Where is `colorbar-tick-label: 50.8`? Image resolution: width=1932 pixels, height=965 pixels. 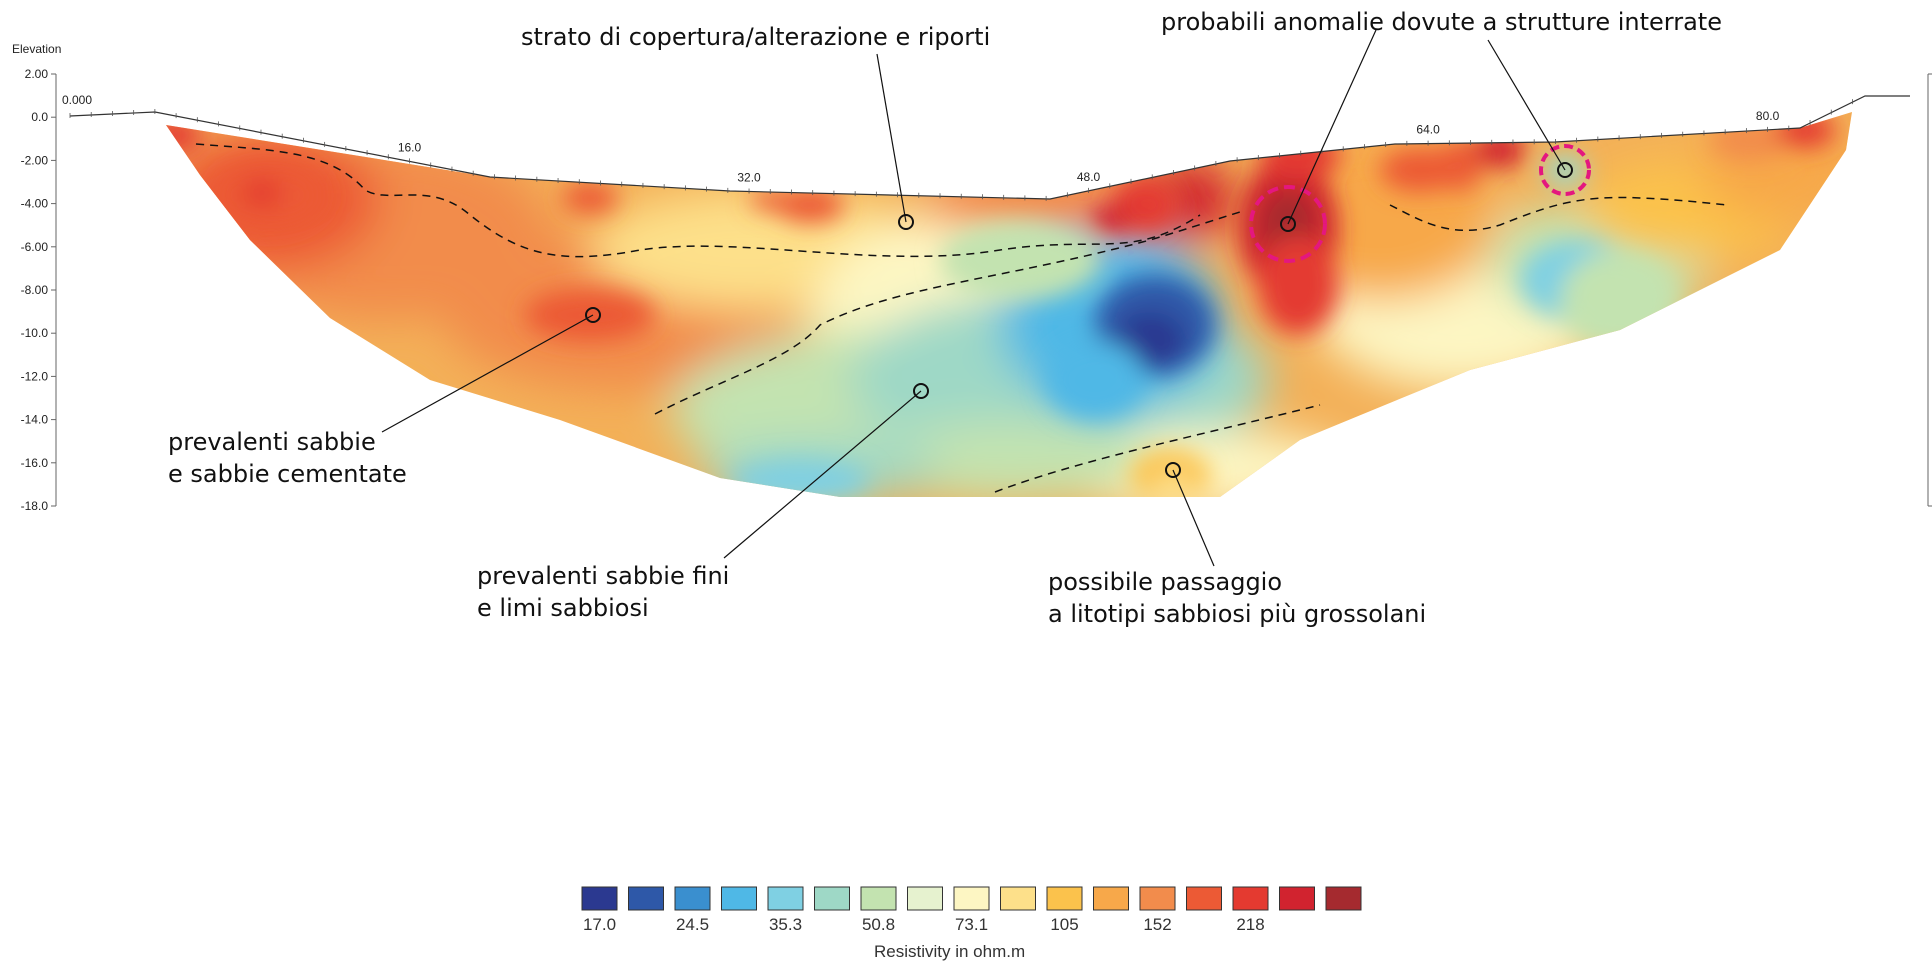
colorbar-tick-label: 50.8 is located at coordinates (878, 924).